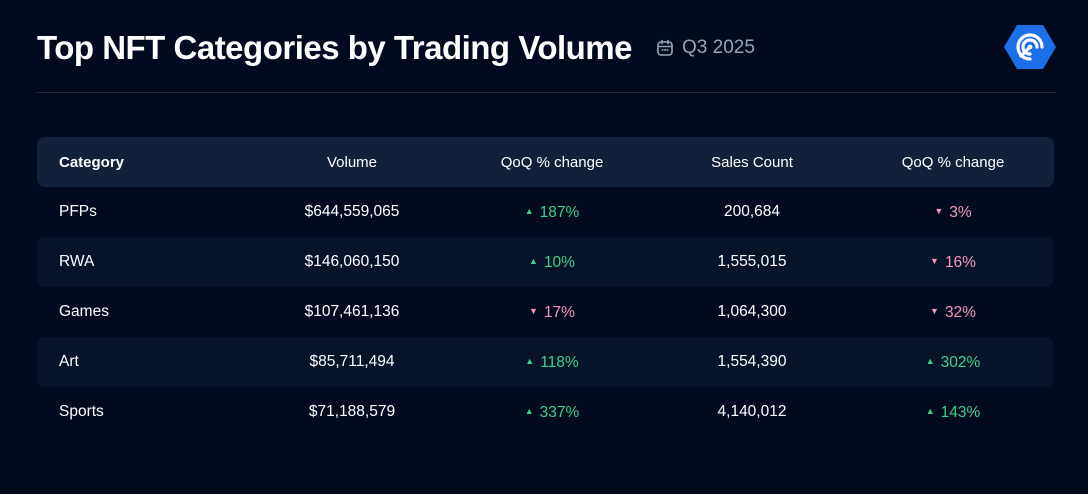 This screenshot has height=494, width=1088. What do you see at coordinates (352, 361) in the screenshot?
I see `volume-cell: $85,711,494` at bounding box center [352, 361].